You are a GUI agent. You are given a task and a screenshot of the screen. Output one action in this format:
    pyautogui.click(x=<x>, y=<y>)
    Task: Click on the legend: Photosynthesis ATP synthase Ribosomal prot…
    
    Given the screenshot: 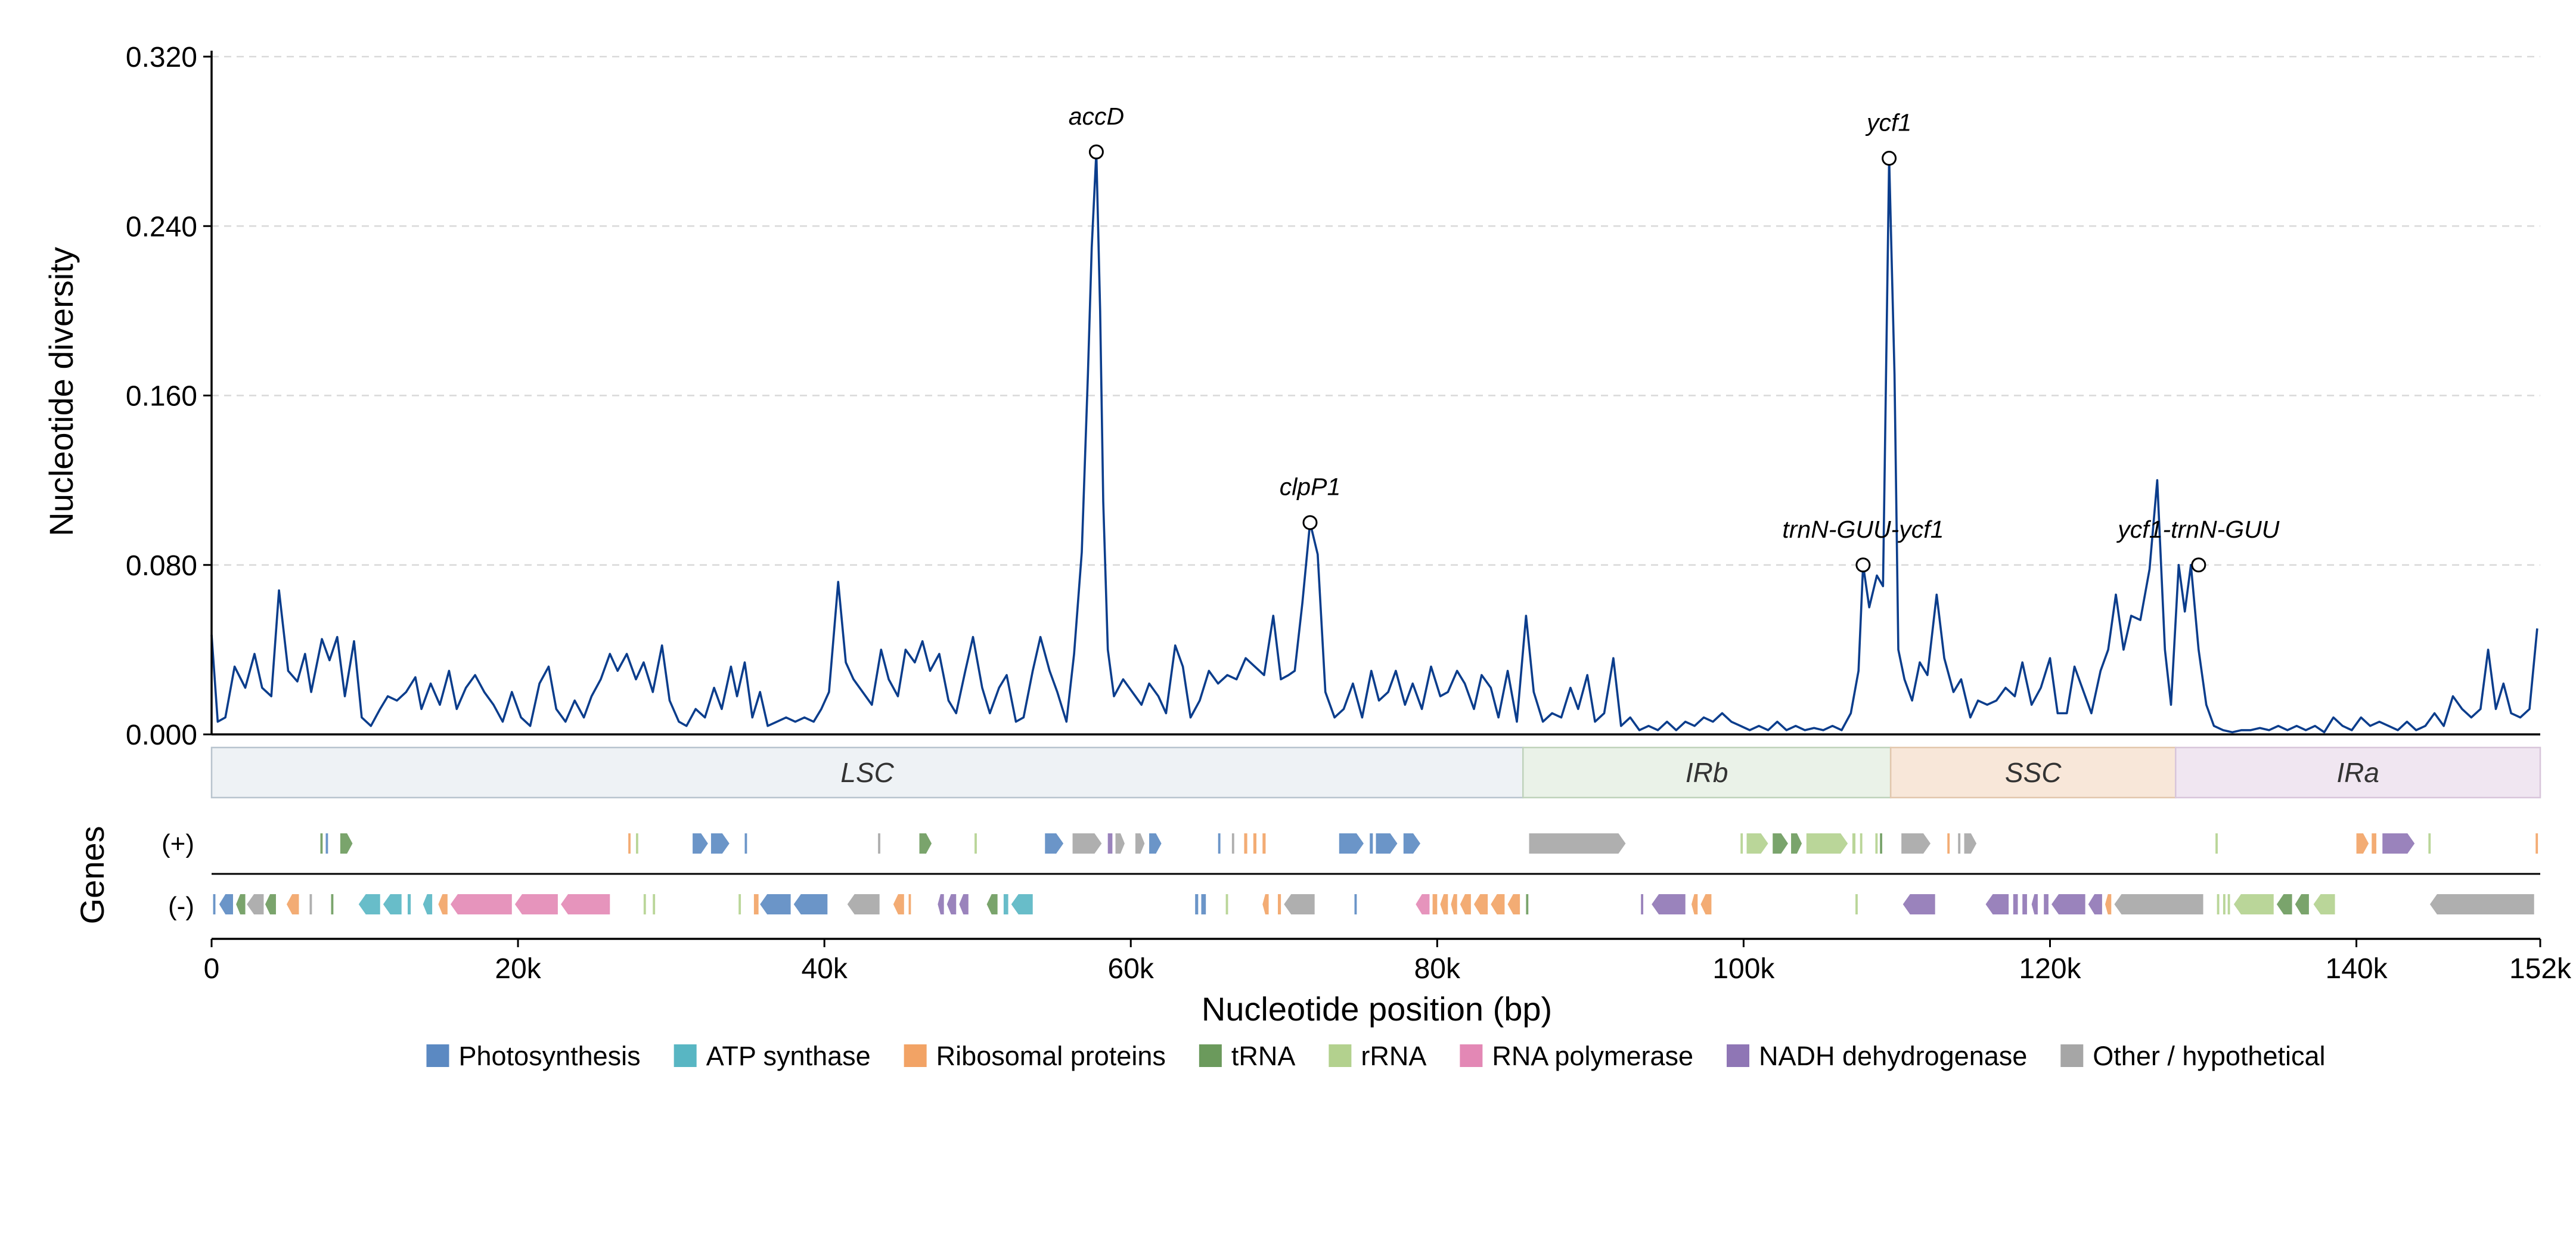 What is the action you would take?
    pyautogui.click(x=1376, y=1056)
    